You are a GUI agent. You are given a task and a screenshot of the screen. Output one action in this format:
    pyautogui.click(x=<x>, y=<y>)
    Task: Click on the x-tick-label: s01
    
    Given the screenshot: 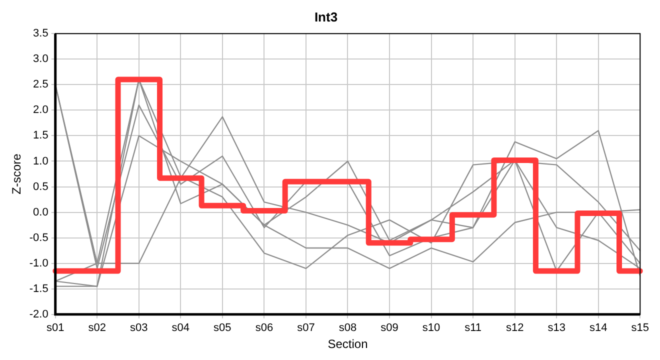 What is the action you would take?
    pyautogui.click(x=55, y=328)
    